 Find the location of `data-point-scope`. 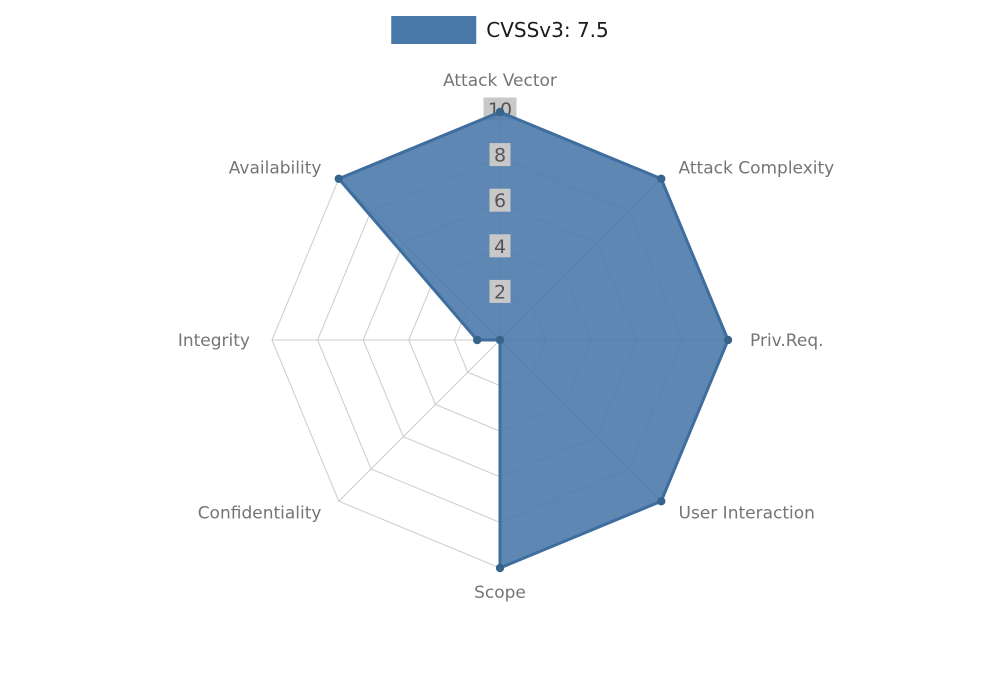

data-point-scope is located at coordinates (500, 568).